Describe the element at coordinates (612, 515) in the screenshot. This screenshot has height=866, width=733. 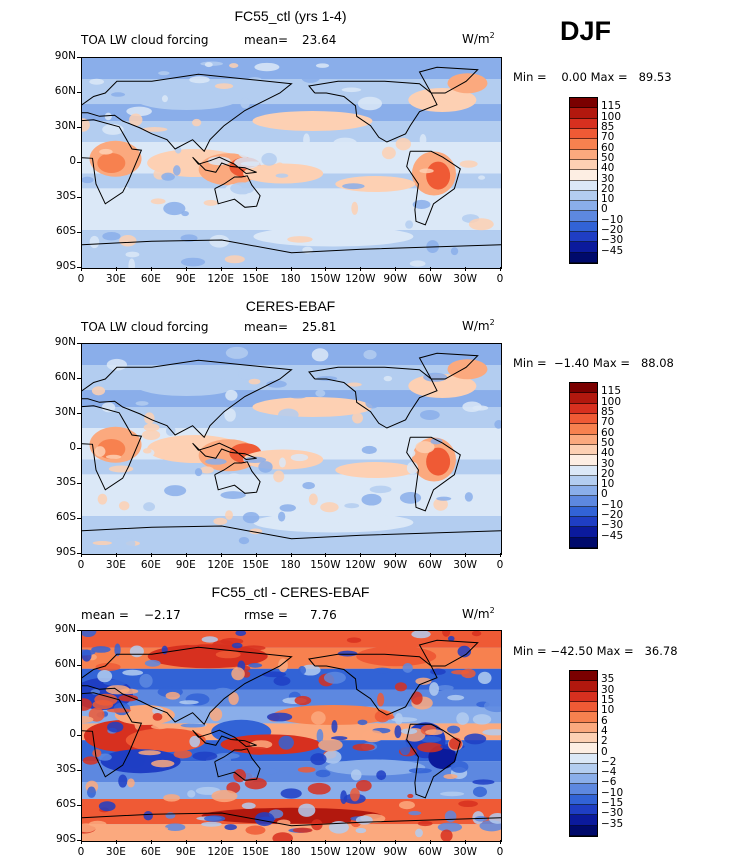
I see `colorbar-level-label: −20` at that location.